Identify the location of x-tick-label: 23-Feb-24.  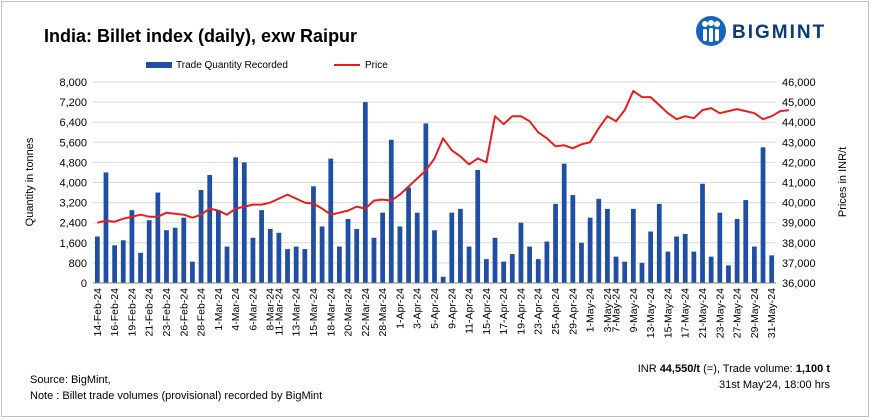
(167, 312).